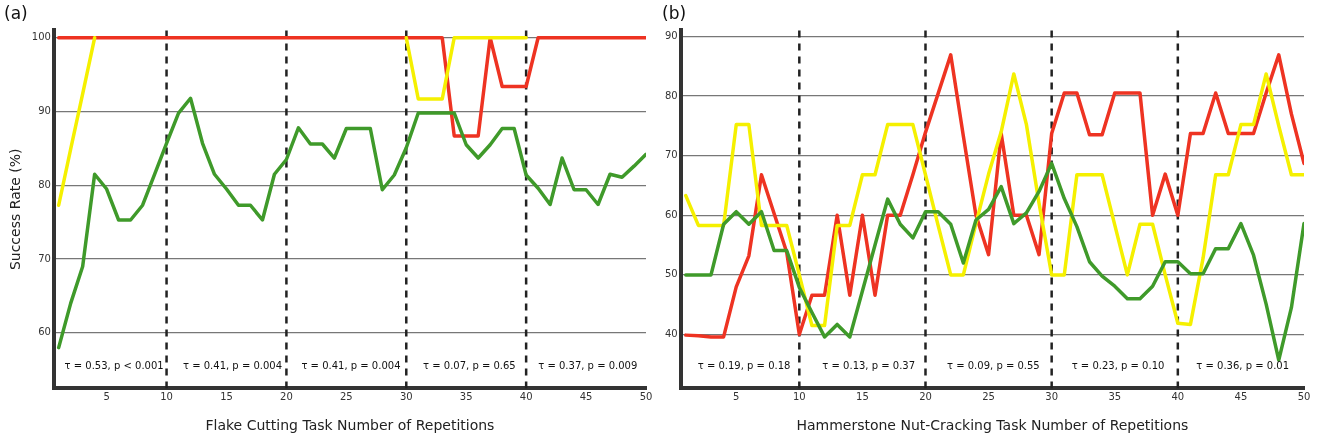 The image size is (1317, 443). Describe the element at coordinates (869, 365) in the screenshot. I see `annotation: τ = 0.13, p = 0.37` at that location.